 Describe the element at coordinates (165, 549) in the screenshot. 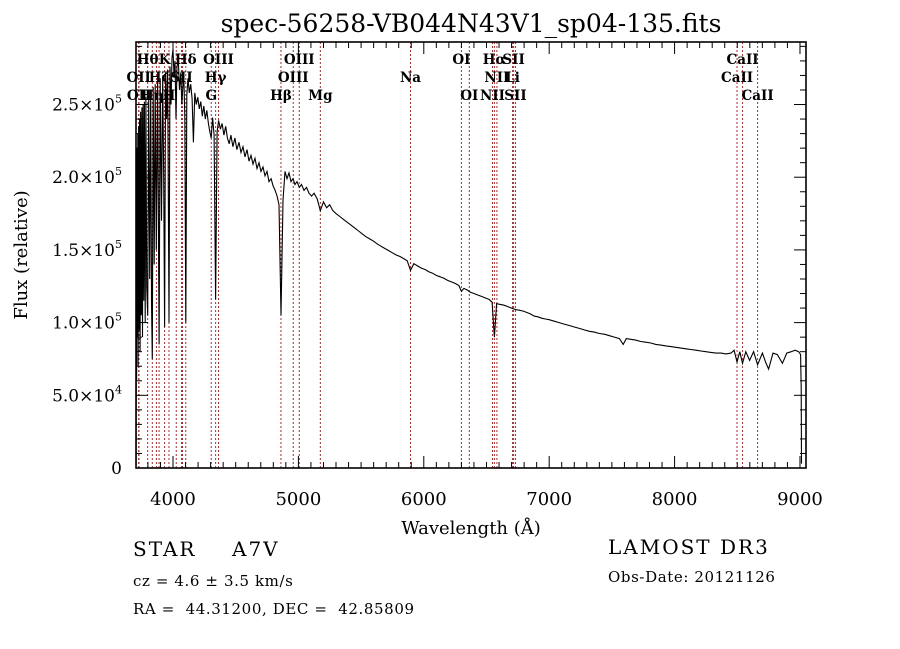

I see `object-class-label: STAR` at that location.